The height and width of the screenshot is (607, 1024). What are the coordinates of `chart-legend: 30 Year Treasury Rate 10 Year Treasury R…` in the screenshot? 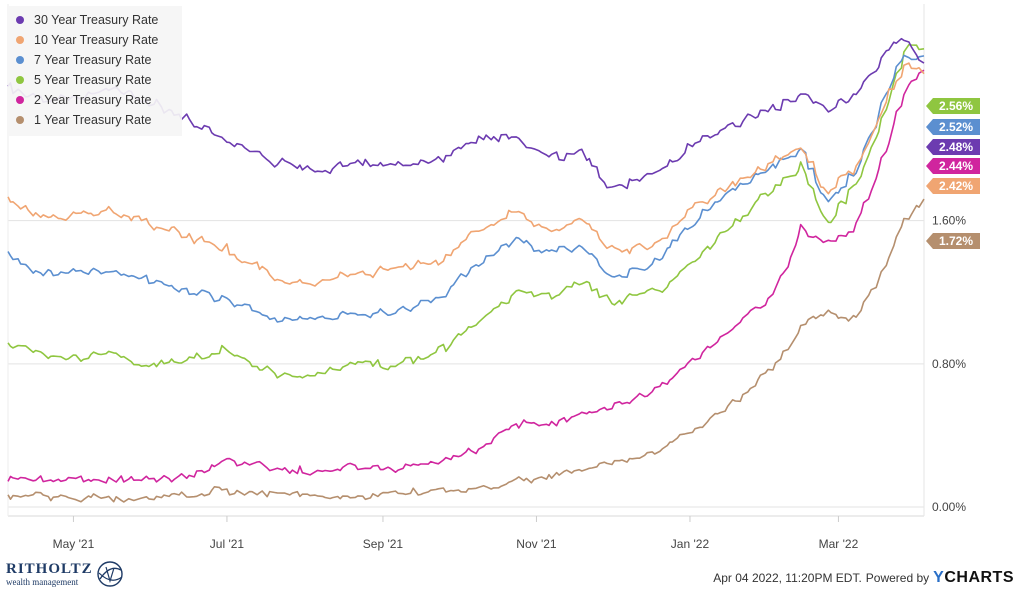 It's located at (95, 71).